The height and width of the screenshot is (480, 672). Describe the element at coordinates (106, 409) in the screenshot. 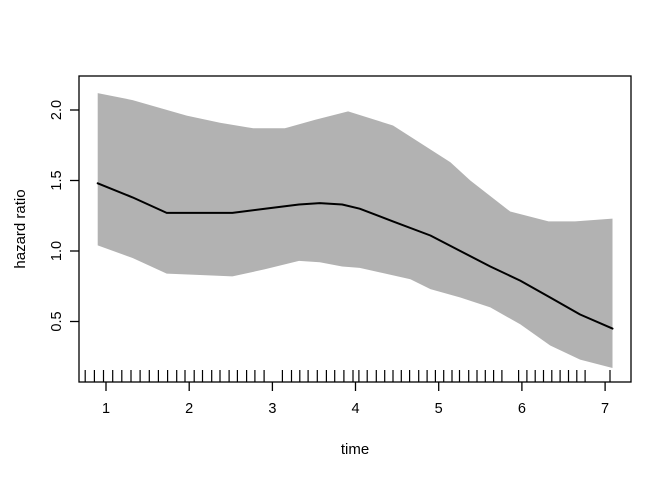

I see `x-tick-label: 1` at that location.